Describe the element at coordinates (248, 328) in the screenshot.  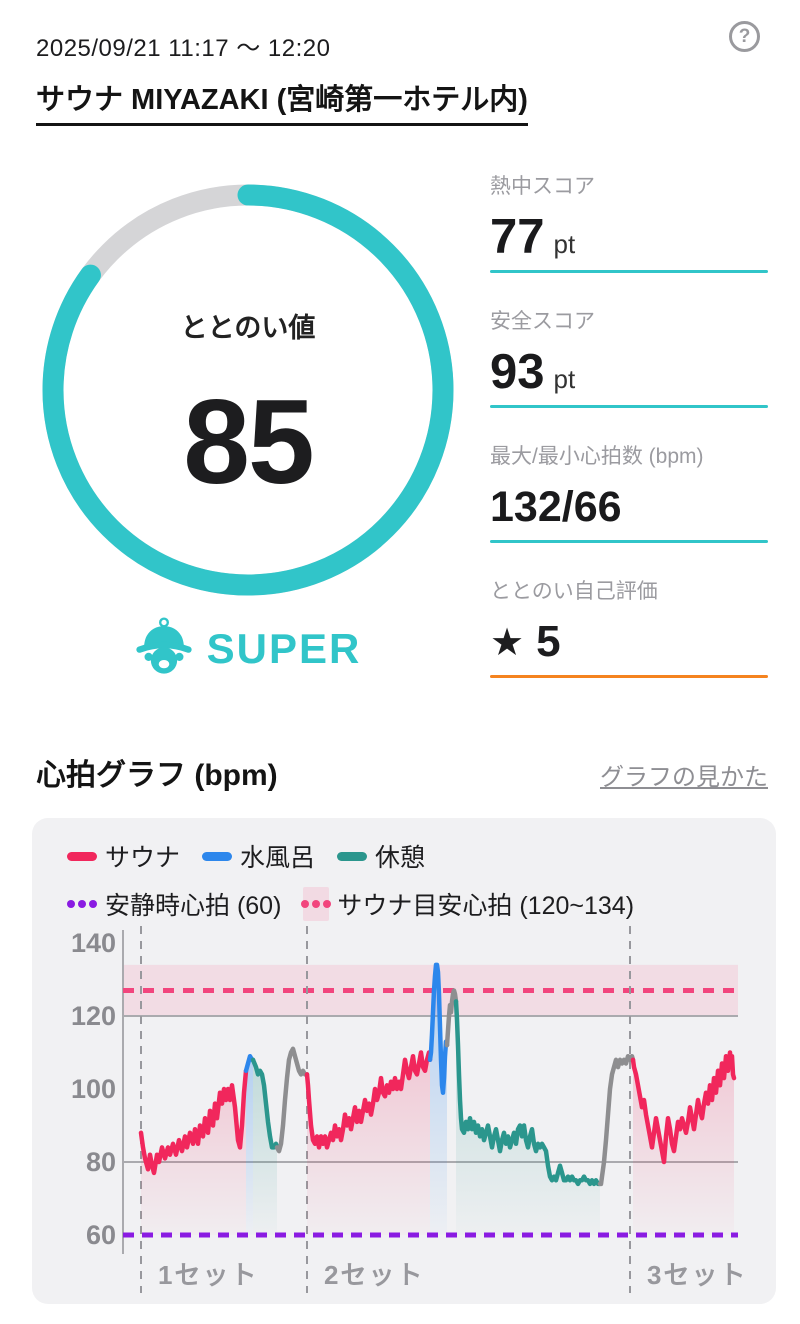
I see `gauge-label: ととのい値` at that location.